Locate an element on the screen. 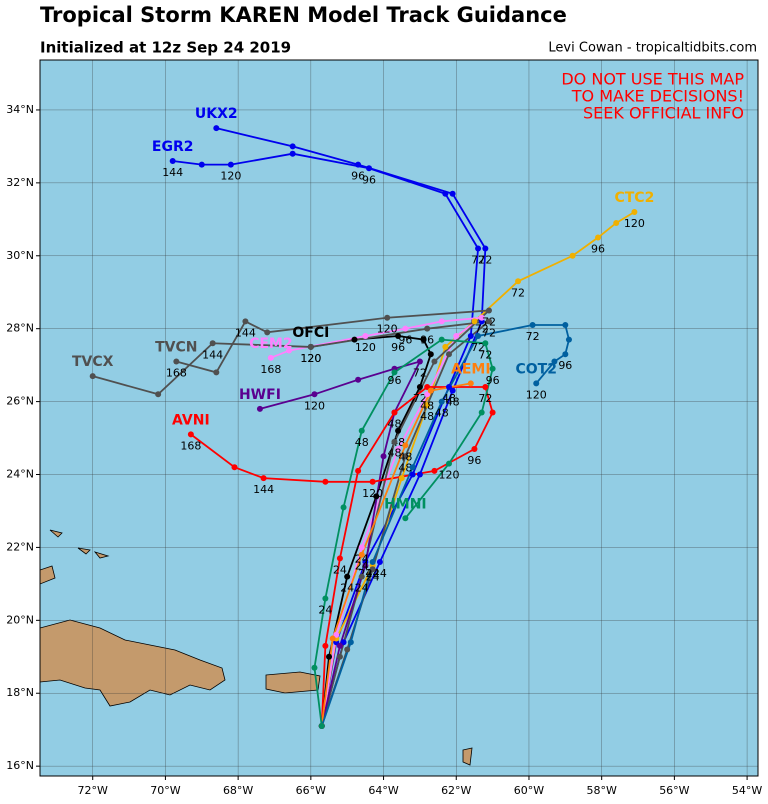  track-name: EGR2 is located at coordinates (173, 147).